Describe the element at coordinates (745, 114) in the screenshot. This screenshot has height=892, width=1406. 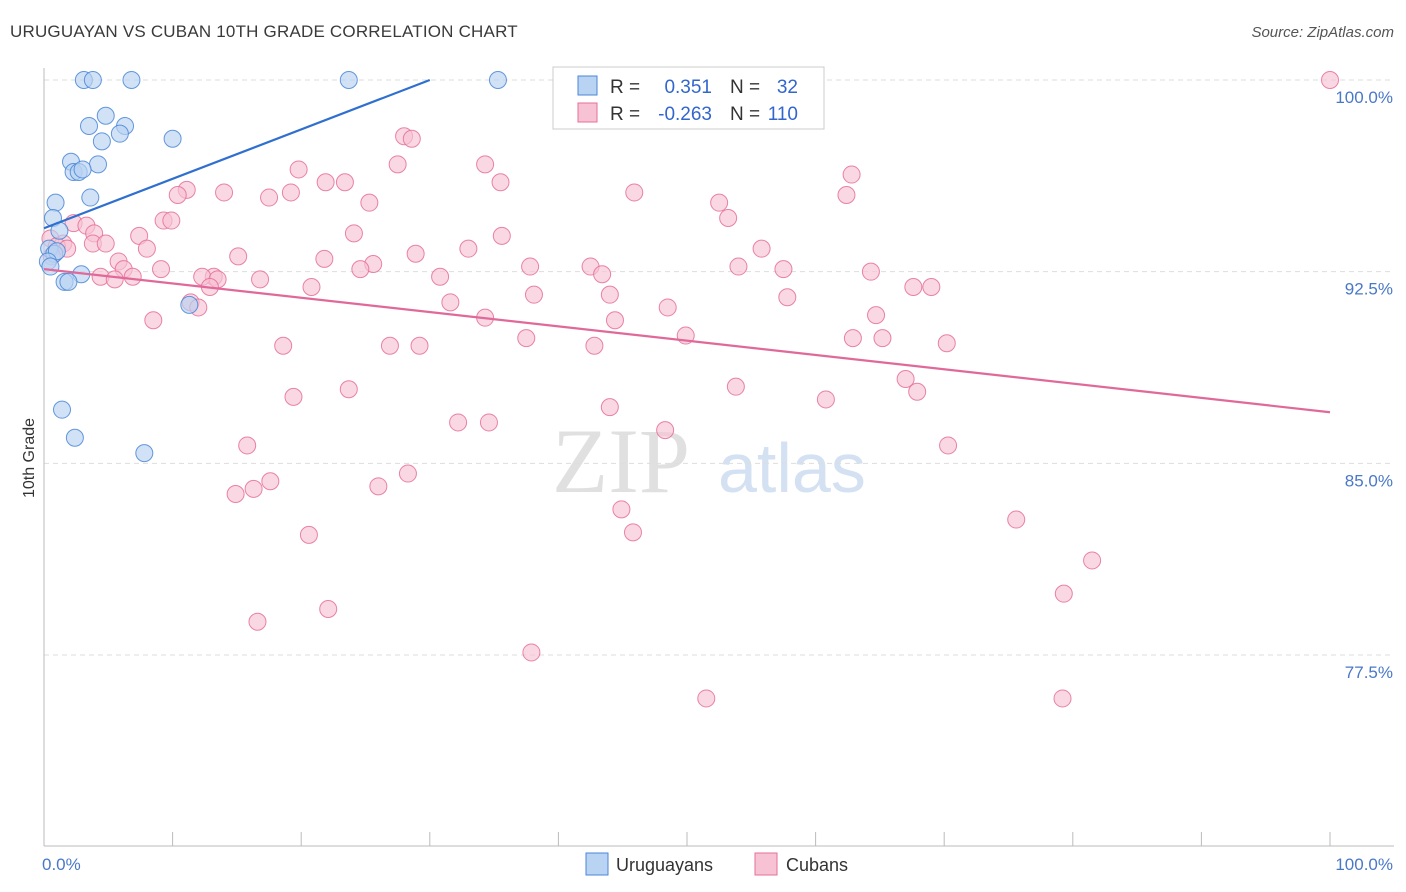
I see `legend-n-label-cubans: N =` at that location.